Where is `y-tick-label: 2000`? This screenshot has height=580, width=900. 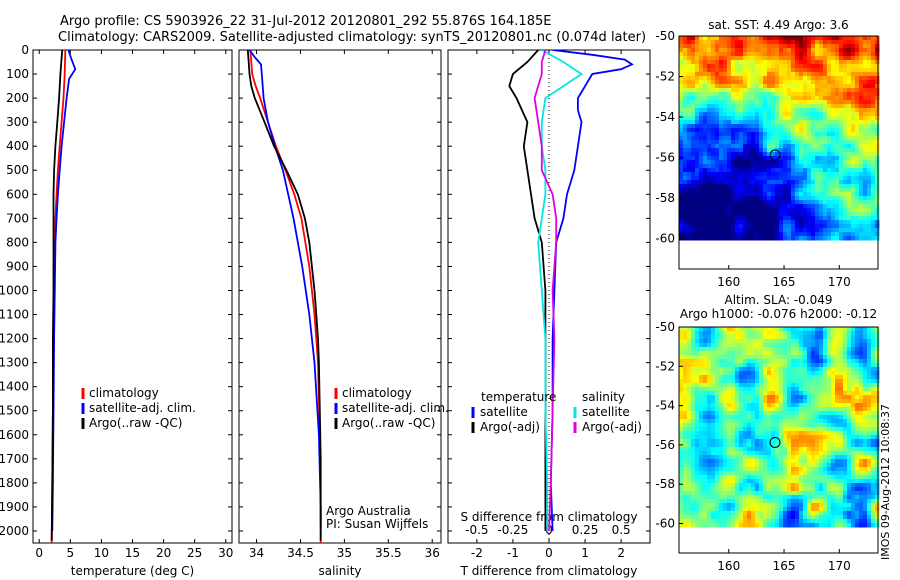
y-tick-label: 2000 is located at coordinates (14, 531).